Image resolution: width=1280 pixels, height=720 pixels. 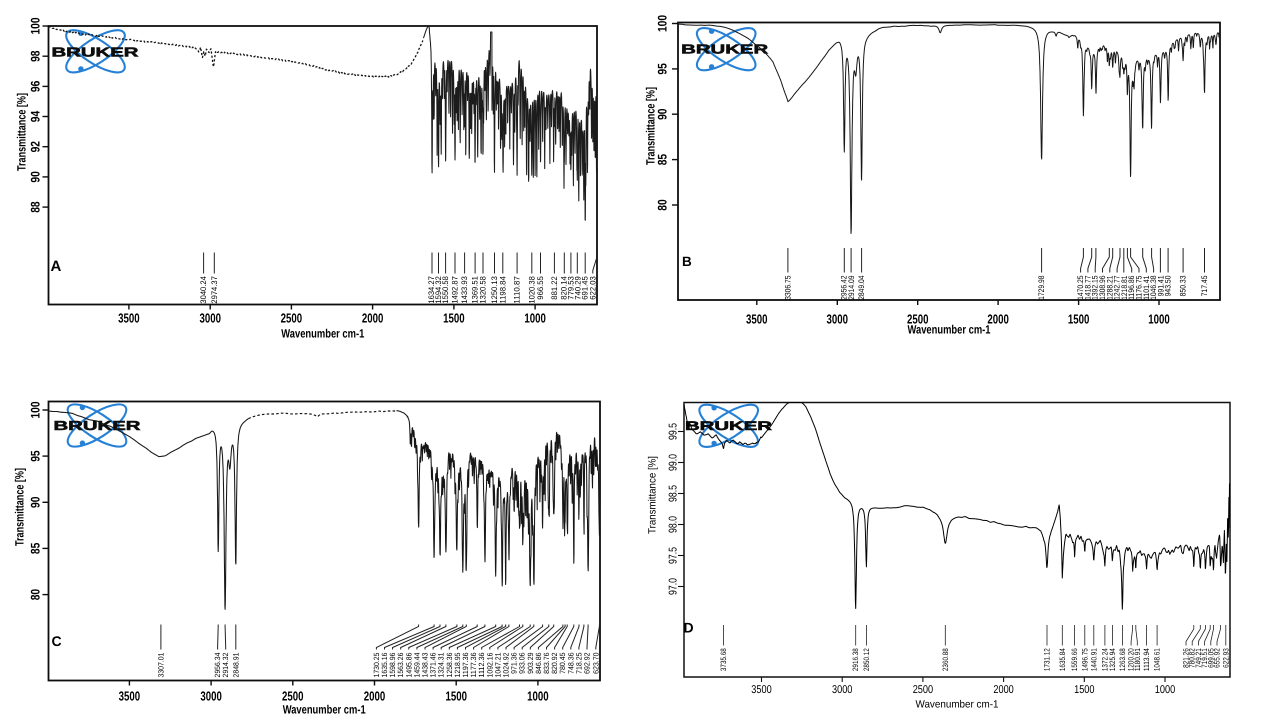 I want to click on svg-text: 2916.38, so click(x=855, y=659).